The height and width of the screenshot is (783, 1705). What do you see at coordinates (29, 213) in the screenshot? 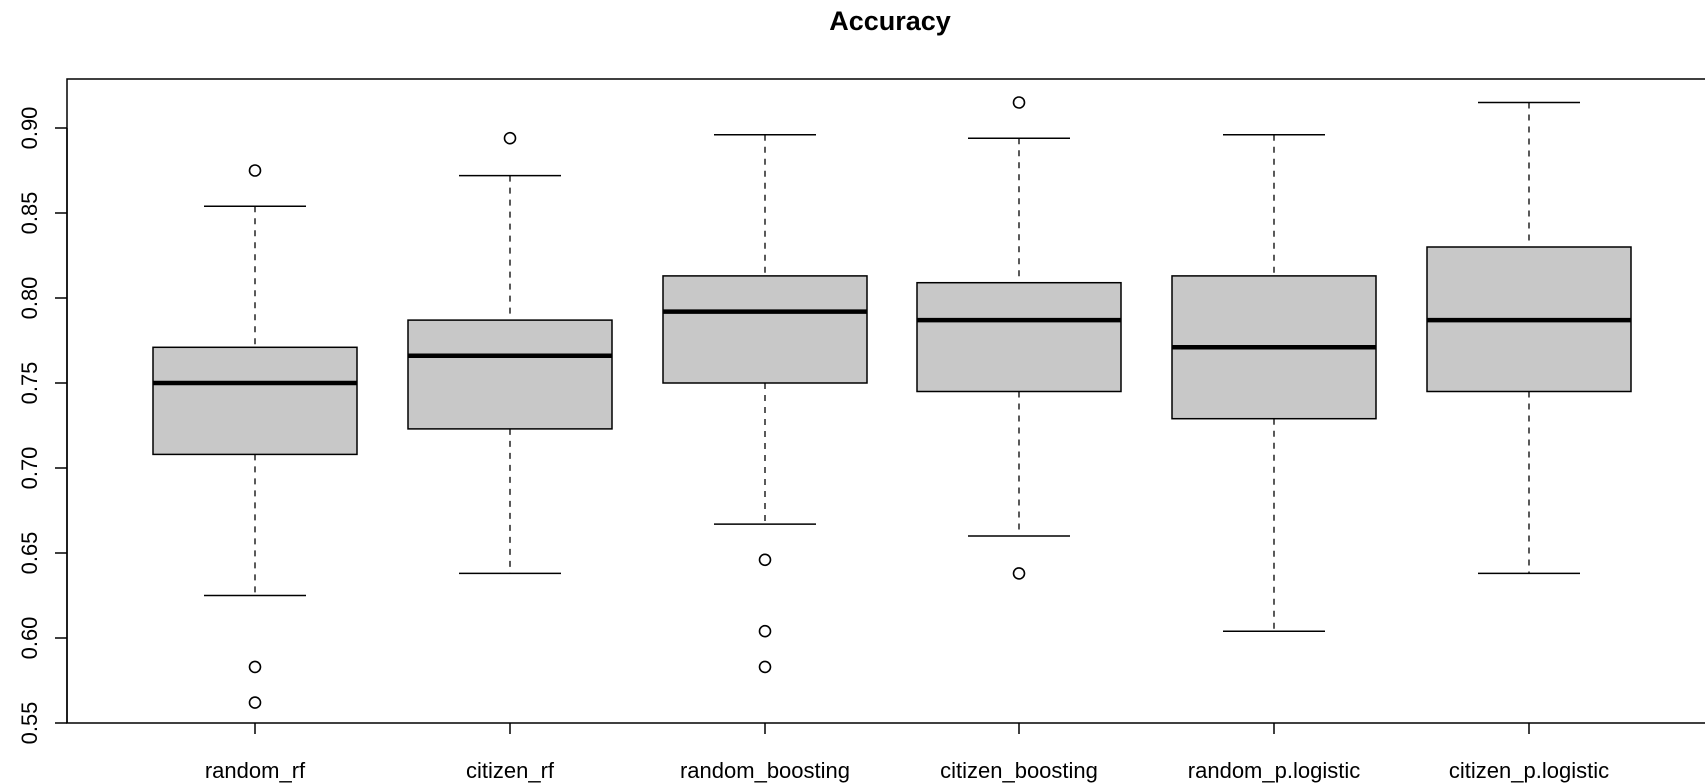
I see `y-tick-label: 0.85` at bounding box center [29, 213].